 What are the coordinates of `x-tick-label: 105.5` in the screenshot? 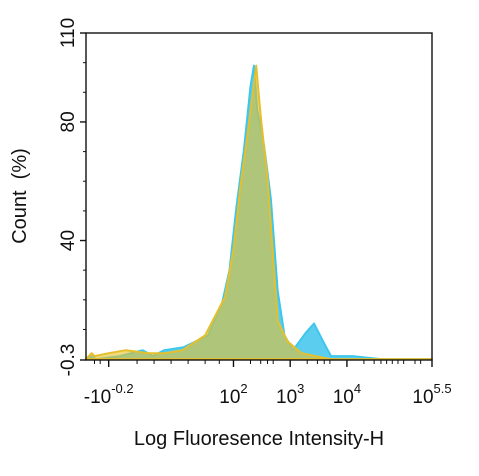 It's located at (431, 394).